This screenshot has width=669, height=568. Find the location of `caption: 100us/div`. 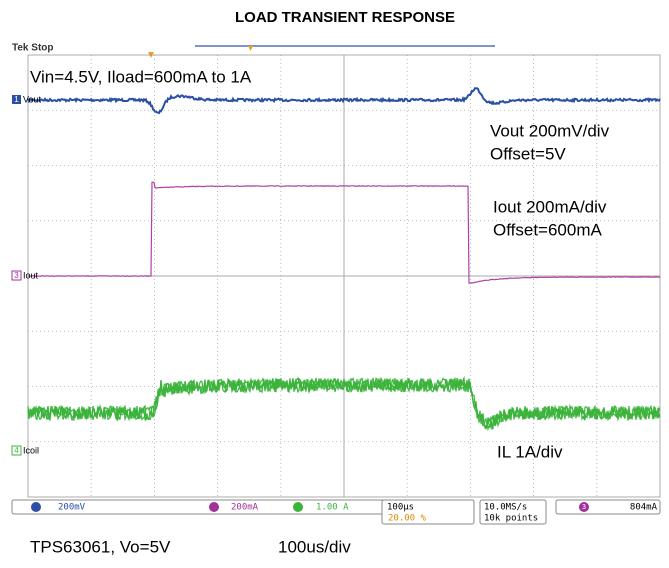

caption: 100us/div is located at coordinates (314, 546).